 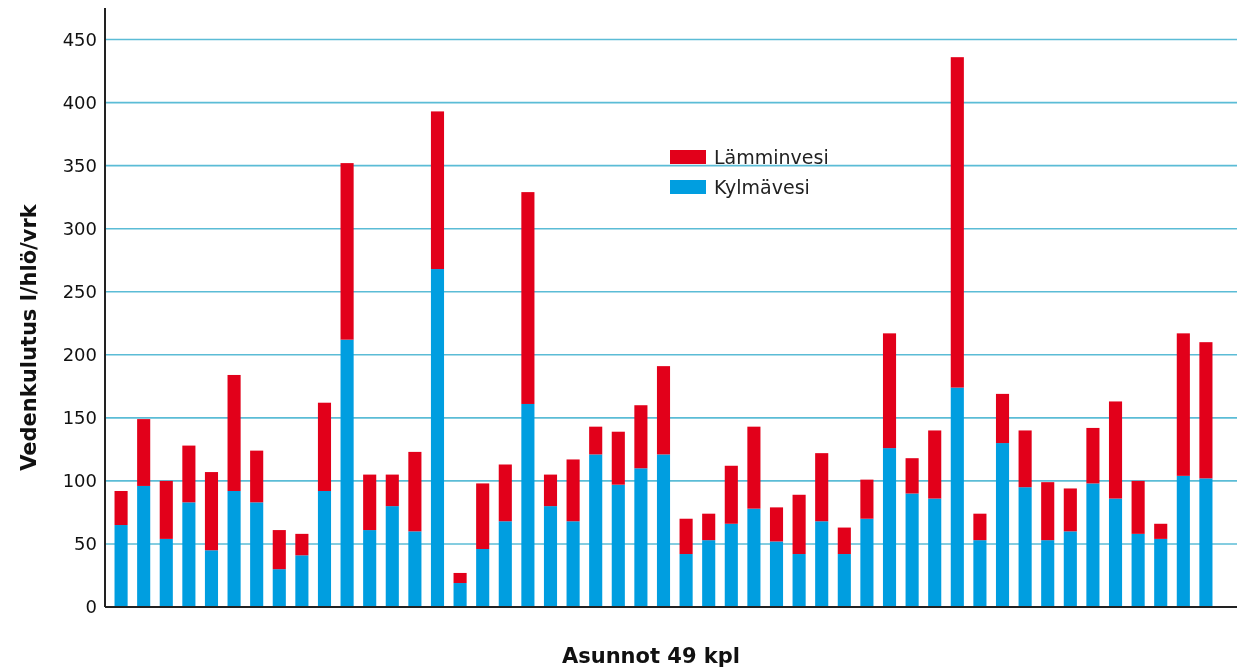 What do you see at coordinates (79, 292) in the screenshot?
I see `y-tick-label: 250` at bounding box center [79, 292].